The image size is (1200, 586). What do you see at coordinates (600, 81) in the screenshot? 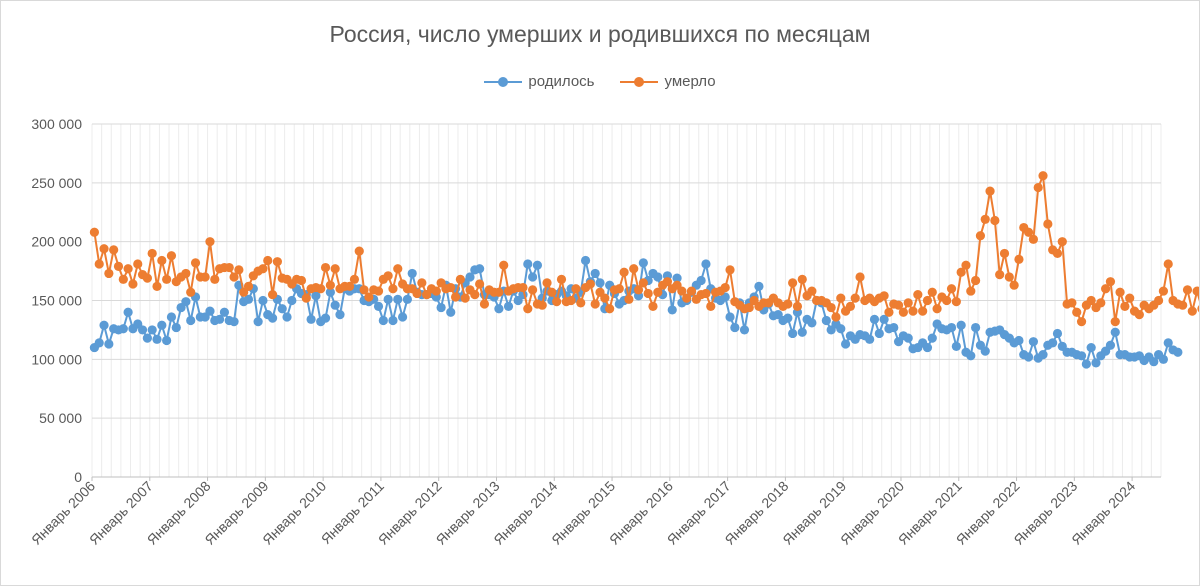
I see `chart-legend: родилось умерло` at bounding box center [600, 81].